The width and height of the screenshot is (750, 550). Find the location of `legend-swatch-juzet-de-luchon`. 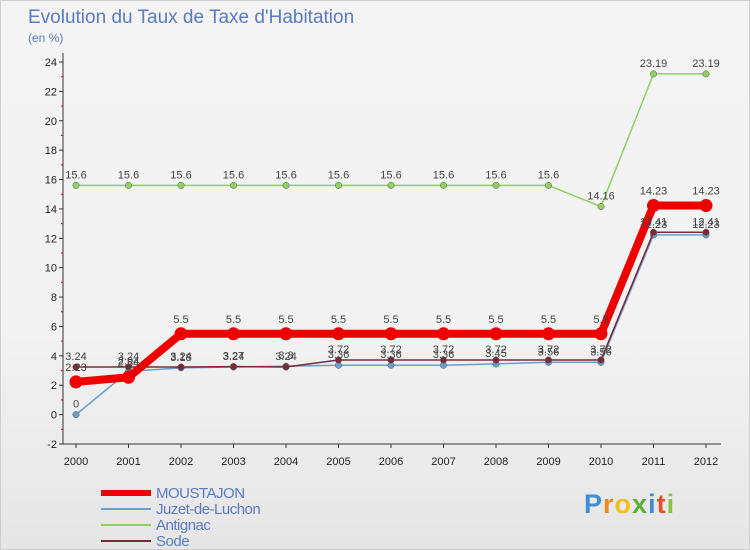

legend-swatch-juzet-de-luchon is located at coordinates (126, 509).